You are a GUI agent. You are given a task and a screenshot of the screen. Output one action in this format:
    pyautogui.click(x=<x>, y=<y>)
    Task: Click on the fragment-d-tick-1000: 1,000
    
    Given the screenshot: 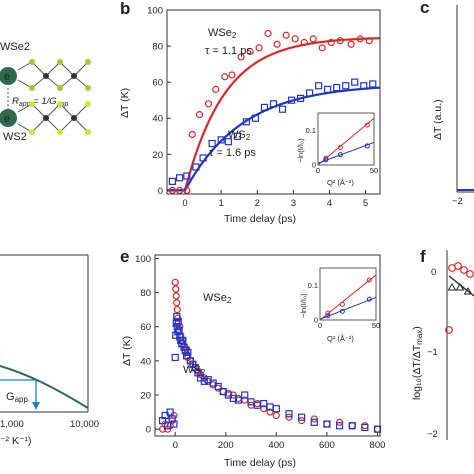 What is the action you would take?
    pyautogui.click(x=12, y=424)
    